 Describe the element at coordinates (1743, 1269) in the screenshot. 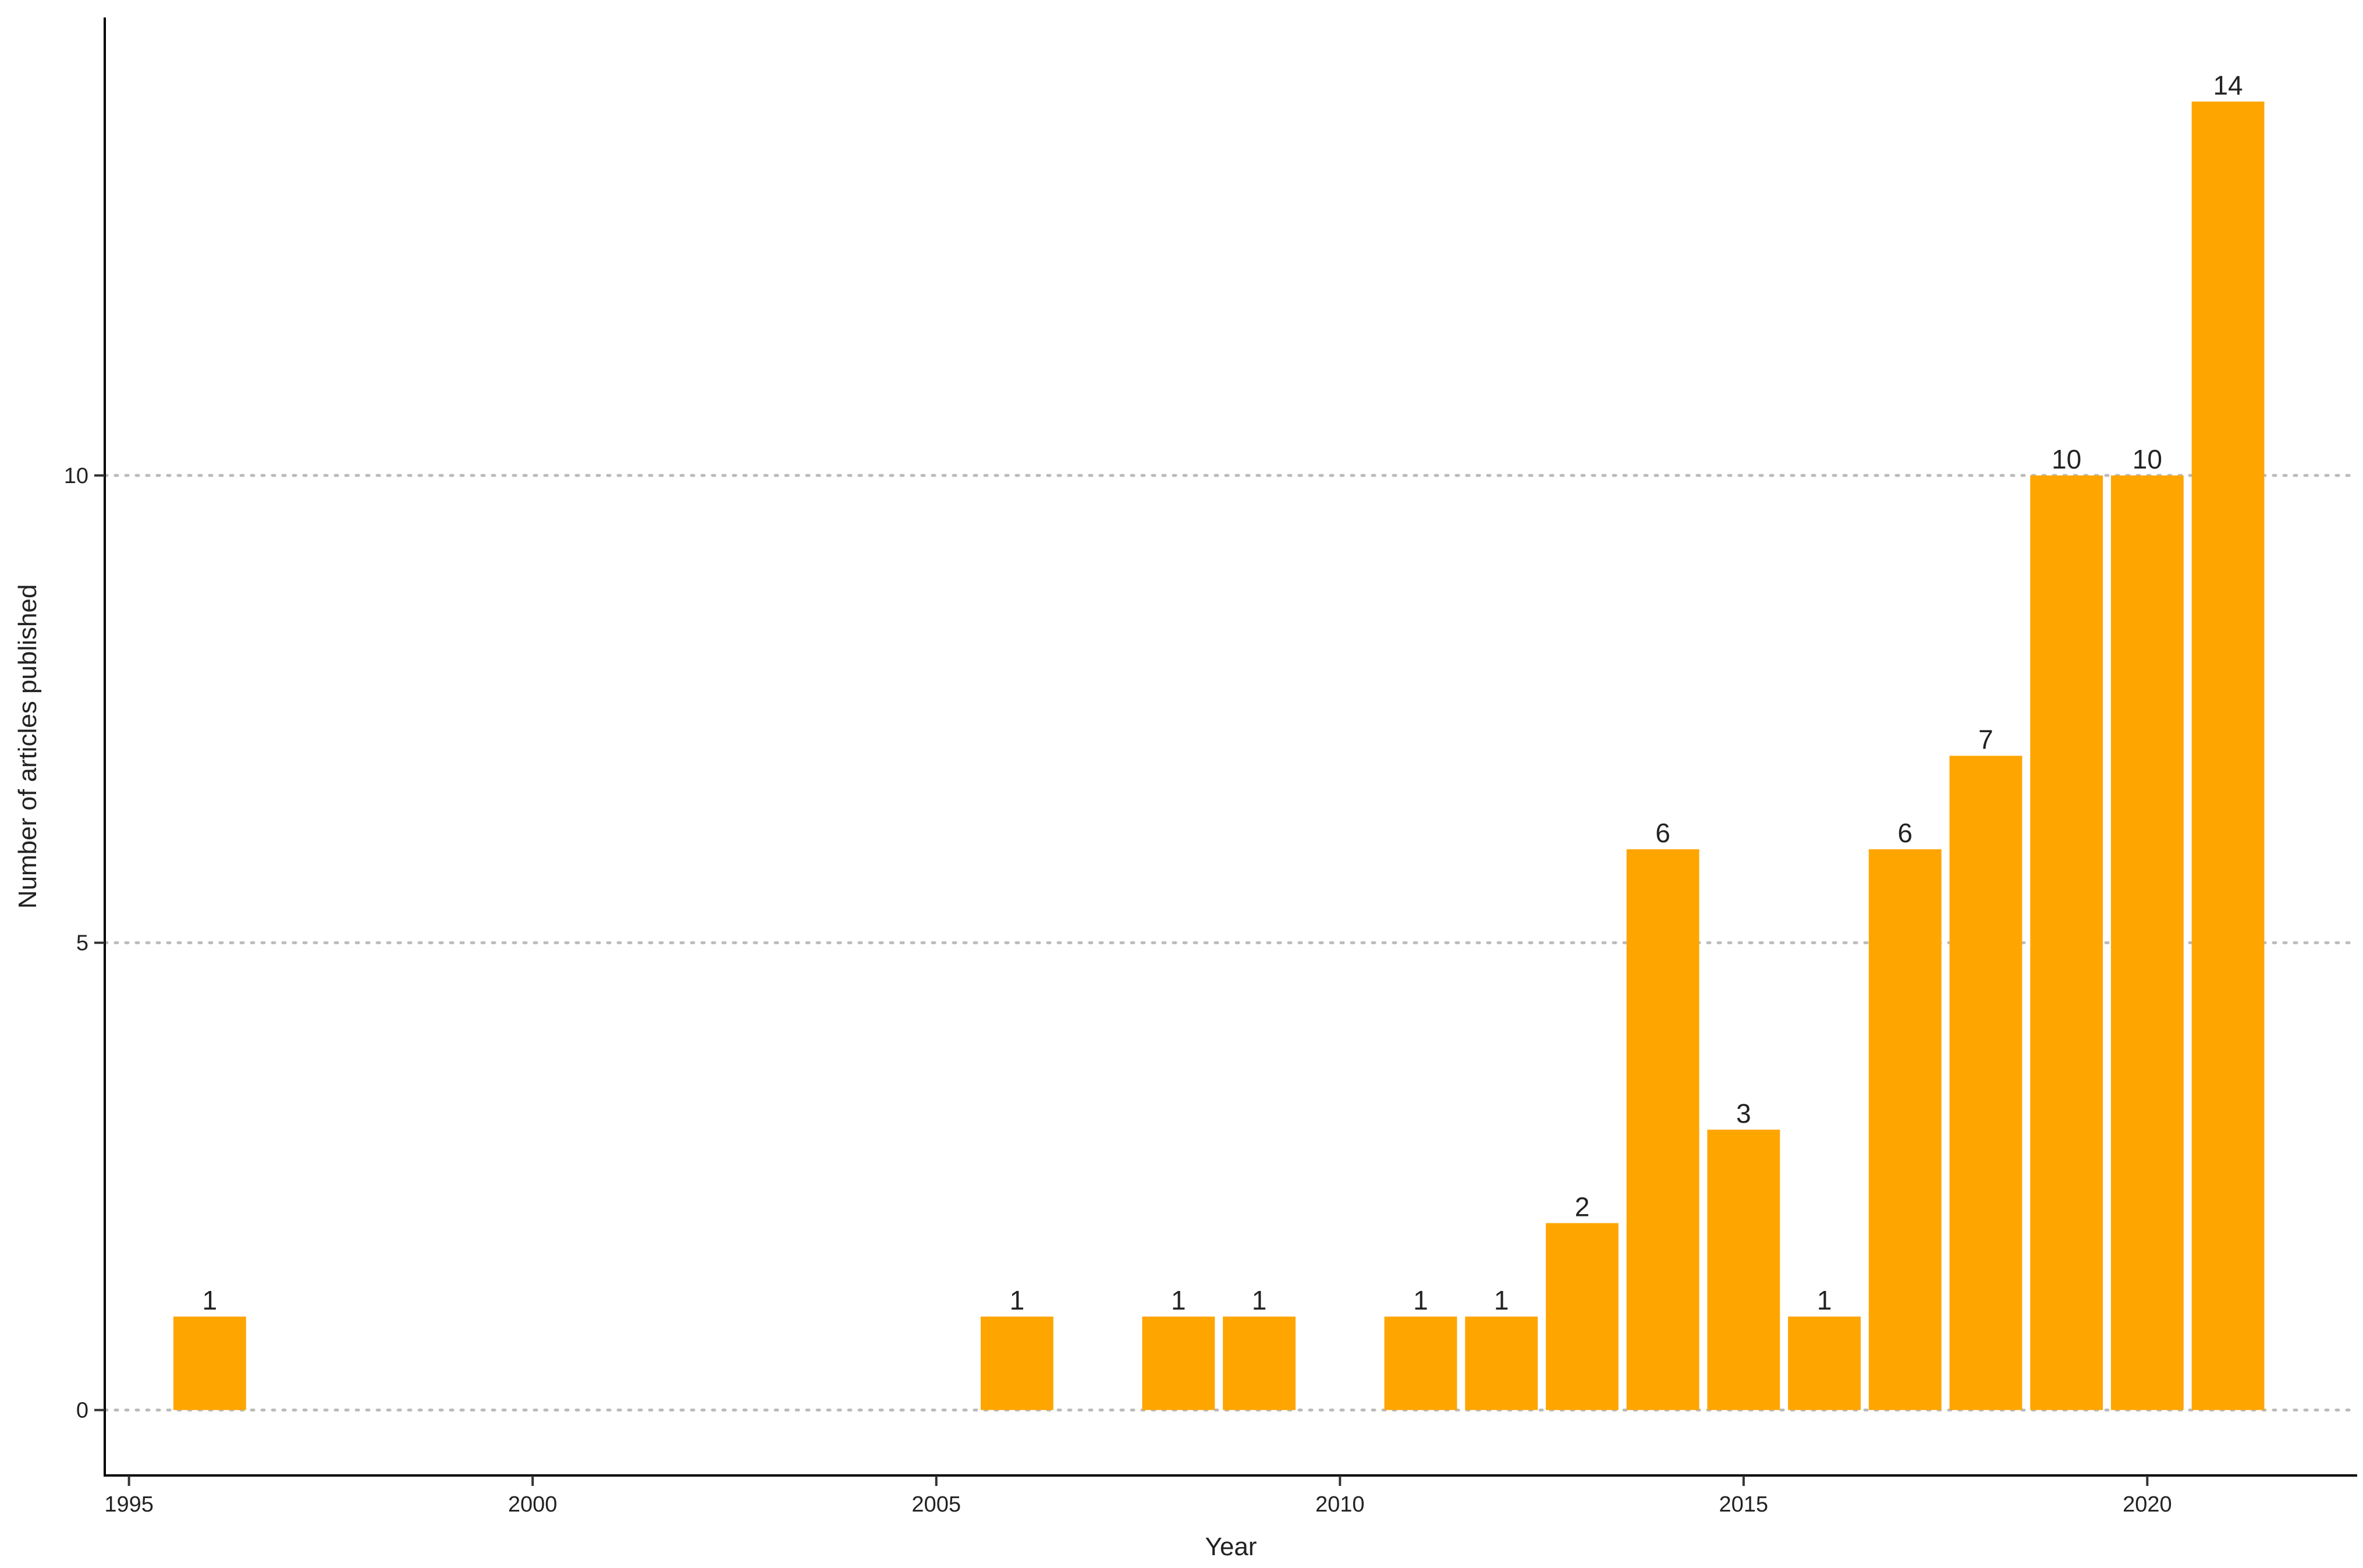

I see `bar-2015` at that location.